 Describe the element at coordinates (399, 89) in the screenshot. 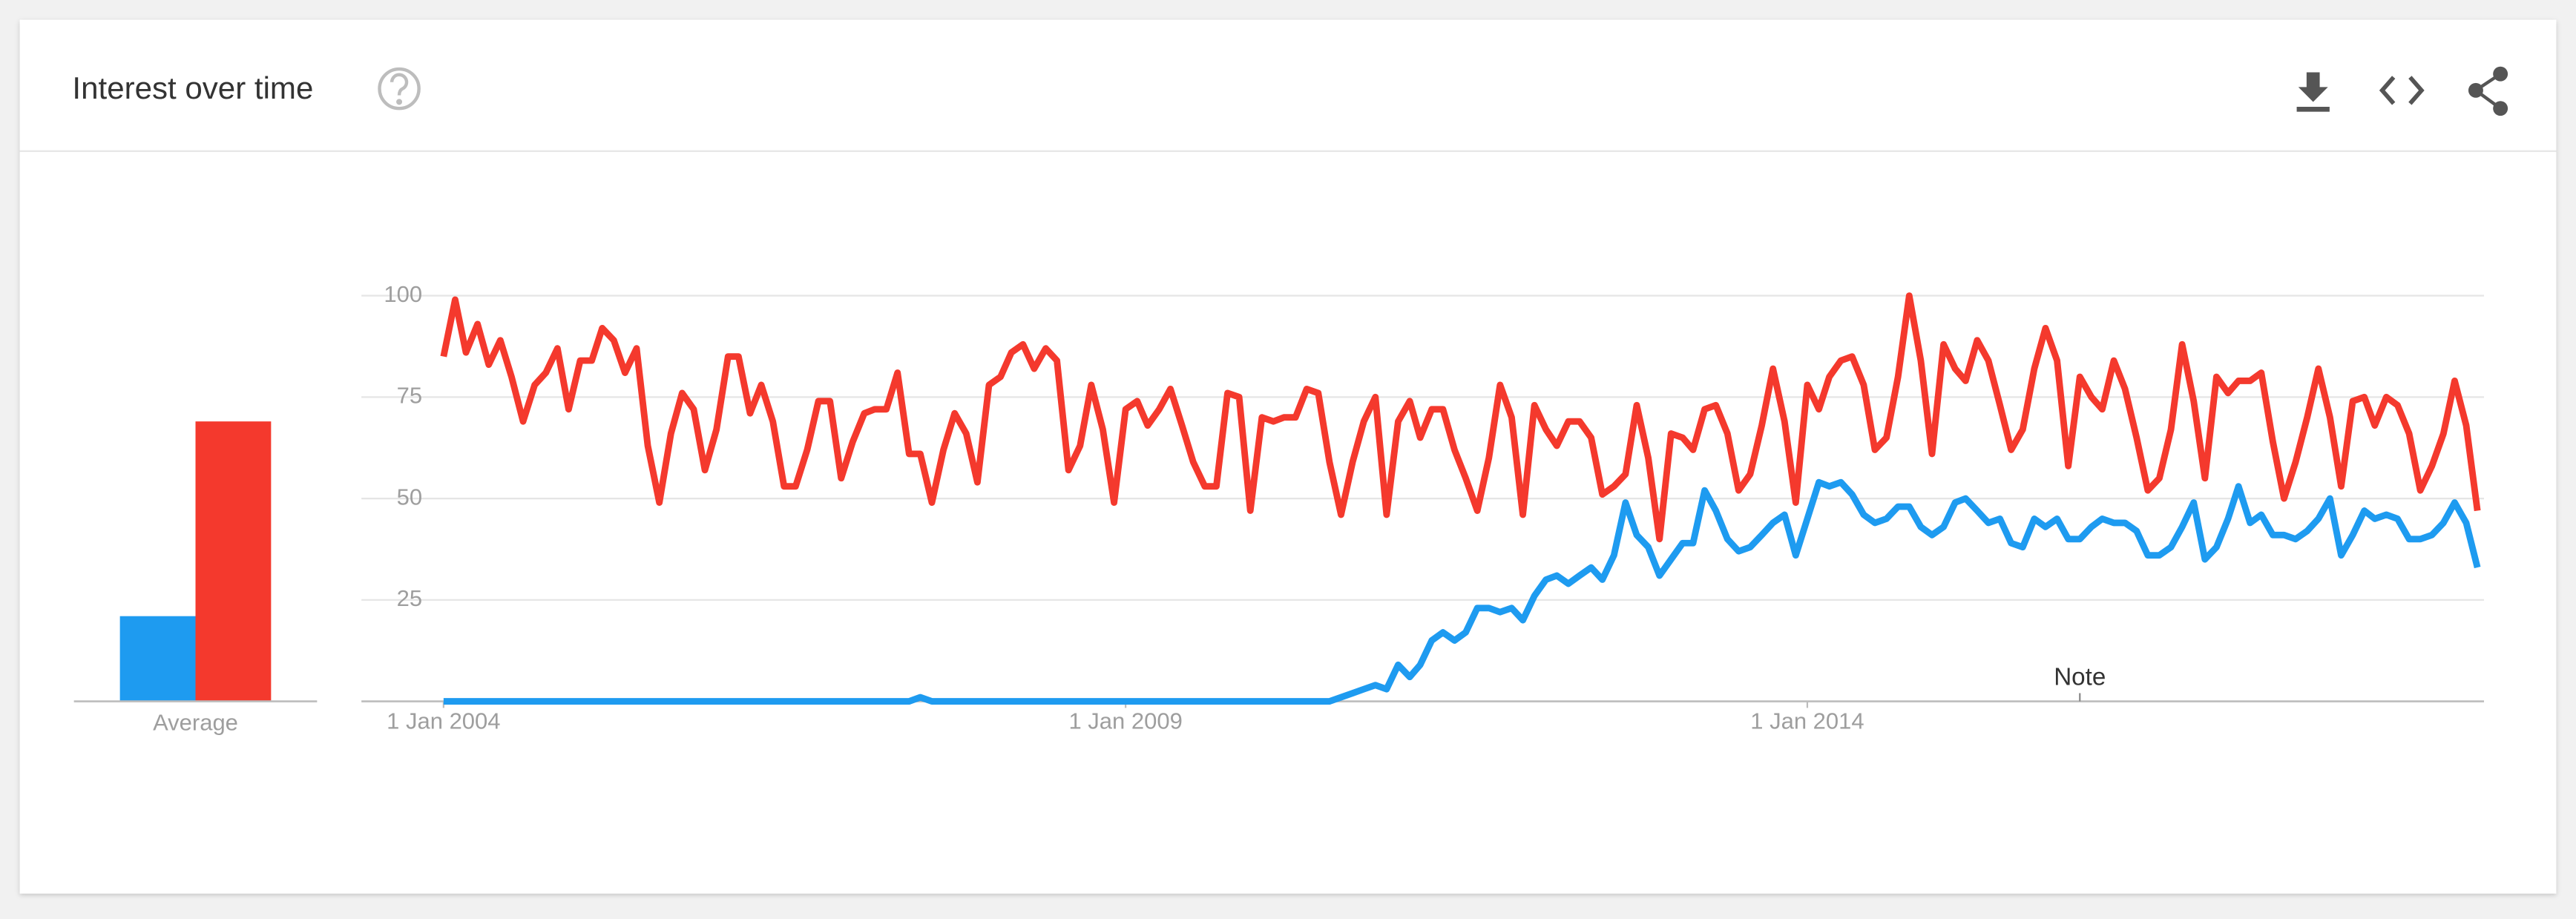

I see `help-icon` at that location.